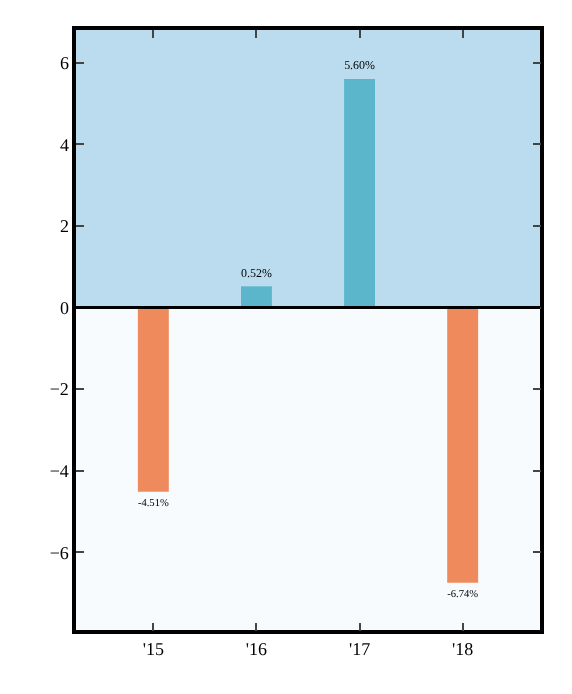 Image resolution: width=572 pixels, height=694 pixels. Describe the element at coordinates (463, 649) in the screenshot. I see `x-tick-label: '18` at that location.